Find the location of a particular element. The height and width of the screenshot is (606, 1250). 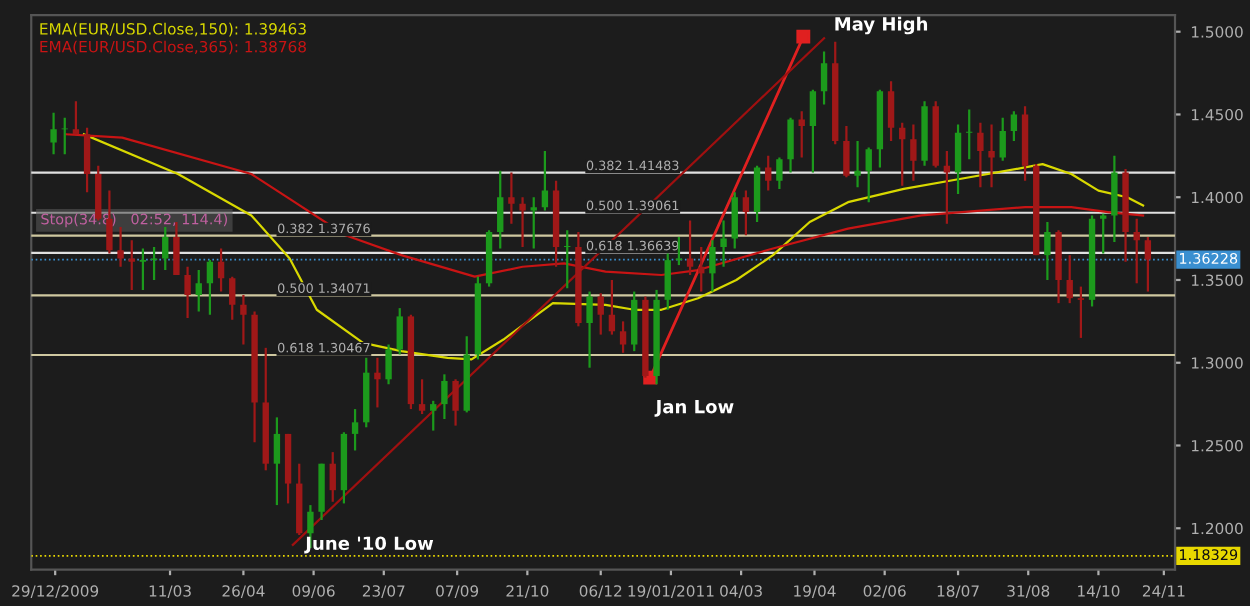

annotation: May High is located at coordinates (881, 25).